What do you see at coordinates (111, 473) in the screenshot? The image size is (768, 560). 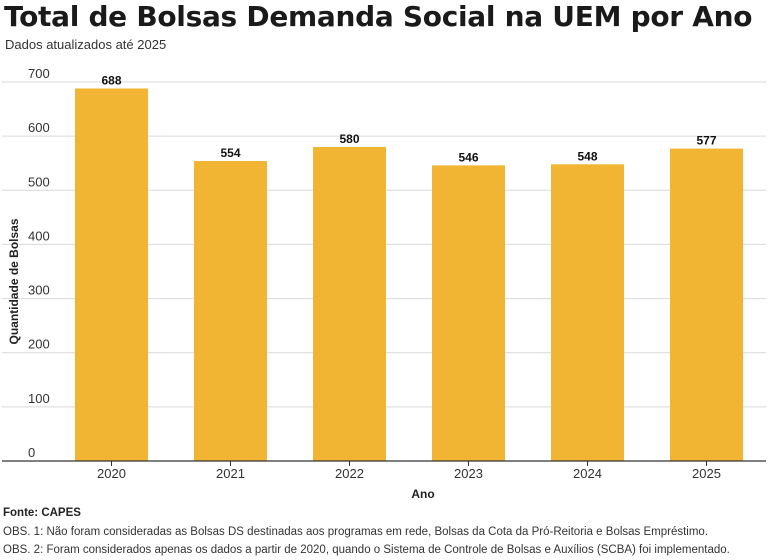 I see `x-tick-label: 2020` at bounding box center [111, 473].